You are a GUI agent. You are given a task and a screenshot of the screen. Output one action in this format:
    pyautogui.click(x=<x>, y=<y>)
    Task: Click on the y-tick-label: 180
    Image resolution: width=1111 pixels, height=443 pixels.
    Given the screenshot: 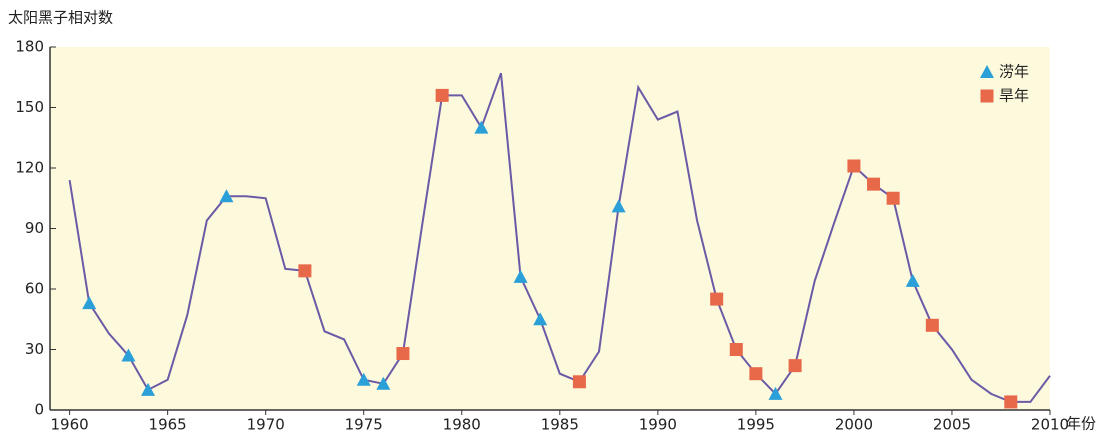 What is the action you would take?
    pyautogui.click(x=29, y=47)
    